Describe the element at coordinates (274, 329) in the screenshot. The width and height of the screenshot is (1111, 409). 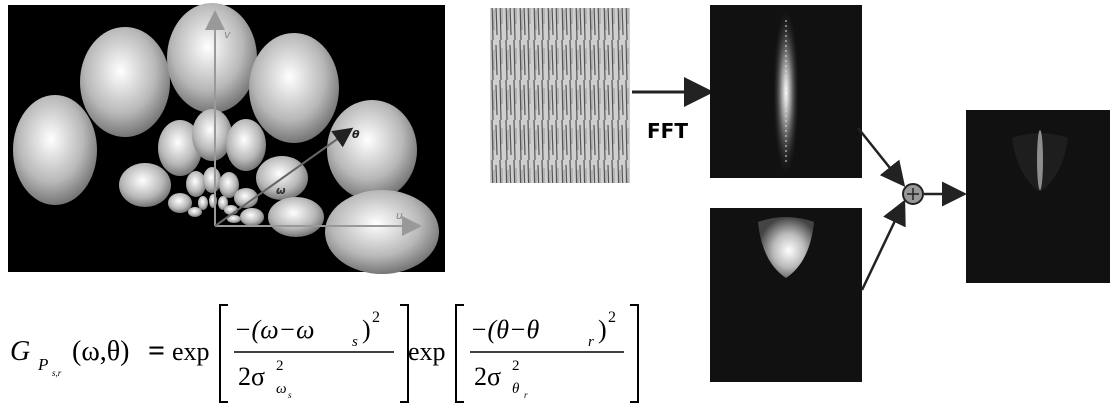
I see `formula-text: −(ω−ω` at that location.